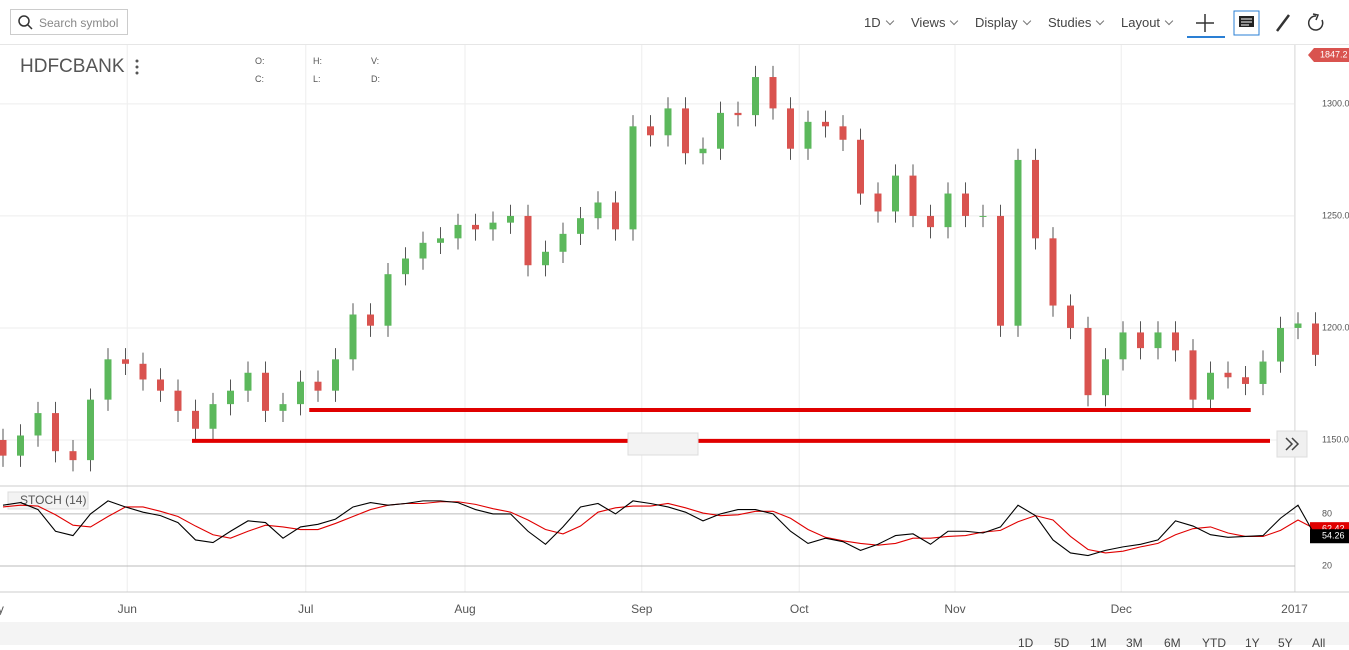 Image resolution: width=1349 pixels, height=650 pixels. Describe the element at coordinates (1172, 643) in the screenshot. I see `range-button: 6M` at that location.